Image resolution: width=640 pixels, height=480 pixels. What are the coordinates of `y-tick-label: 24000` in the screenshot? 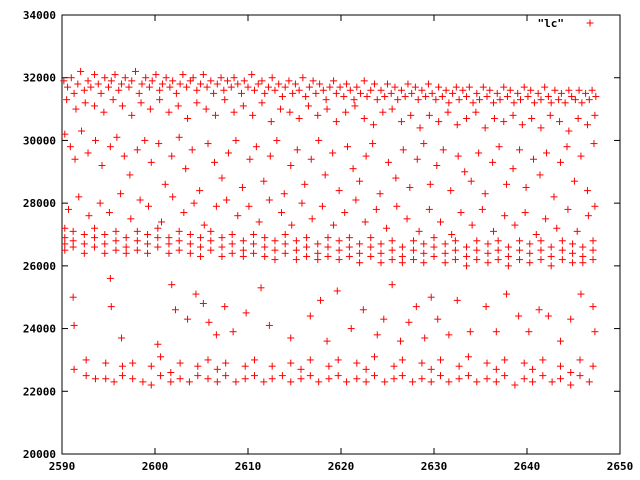 It's located at (39, 329).